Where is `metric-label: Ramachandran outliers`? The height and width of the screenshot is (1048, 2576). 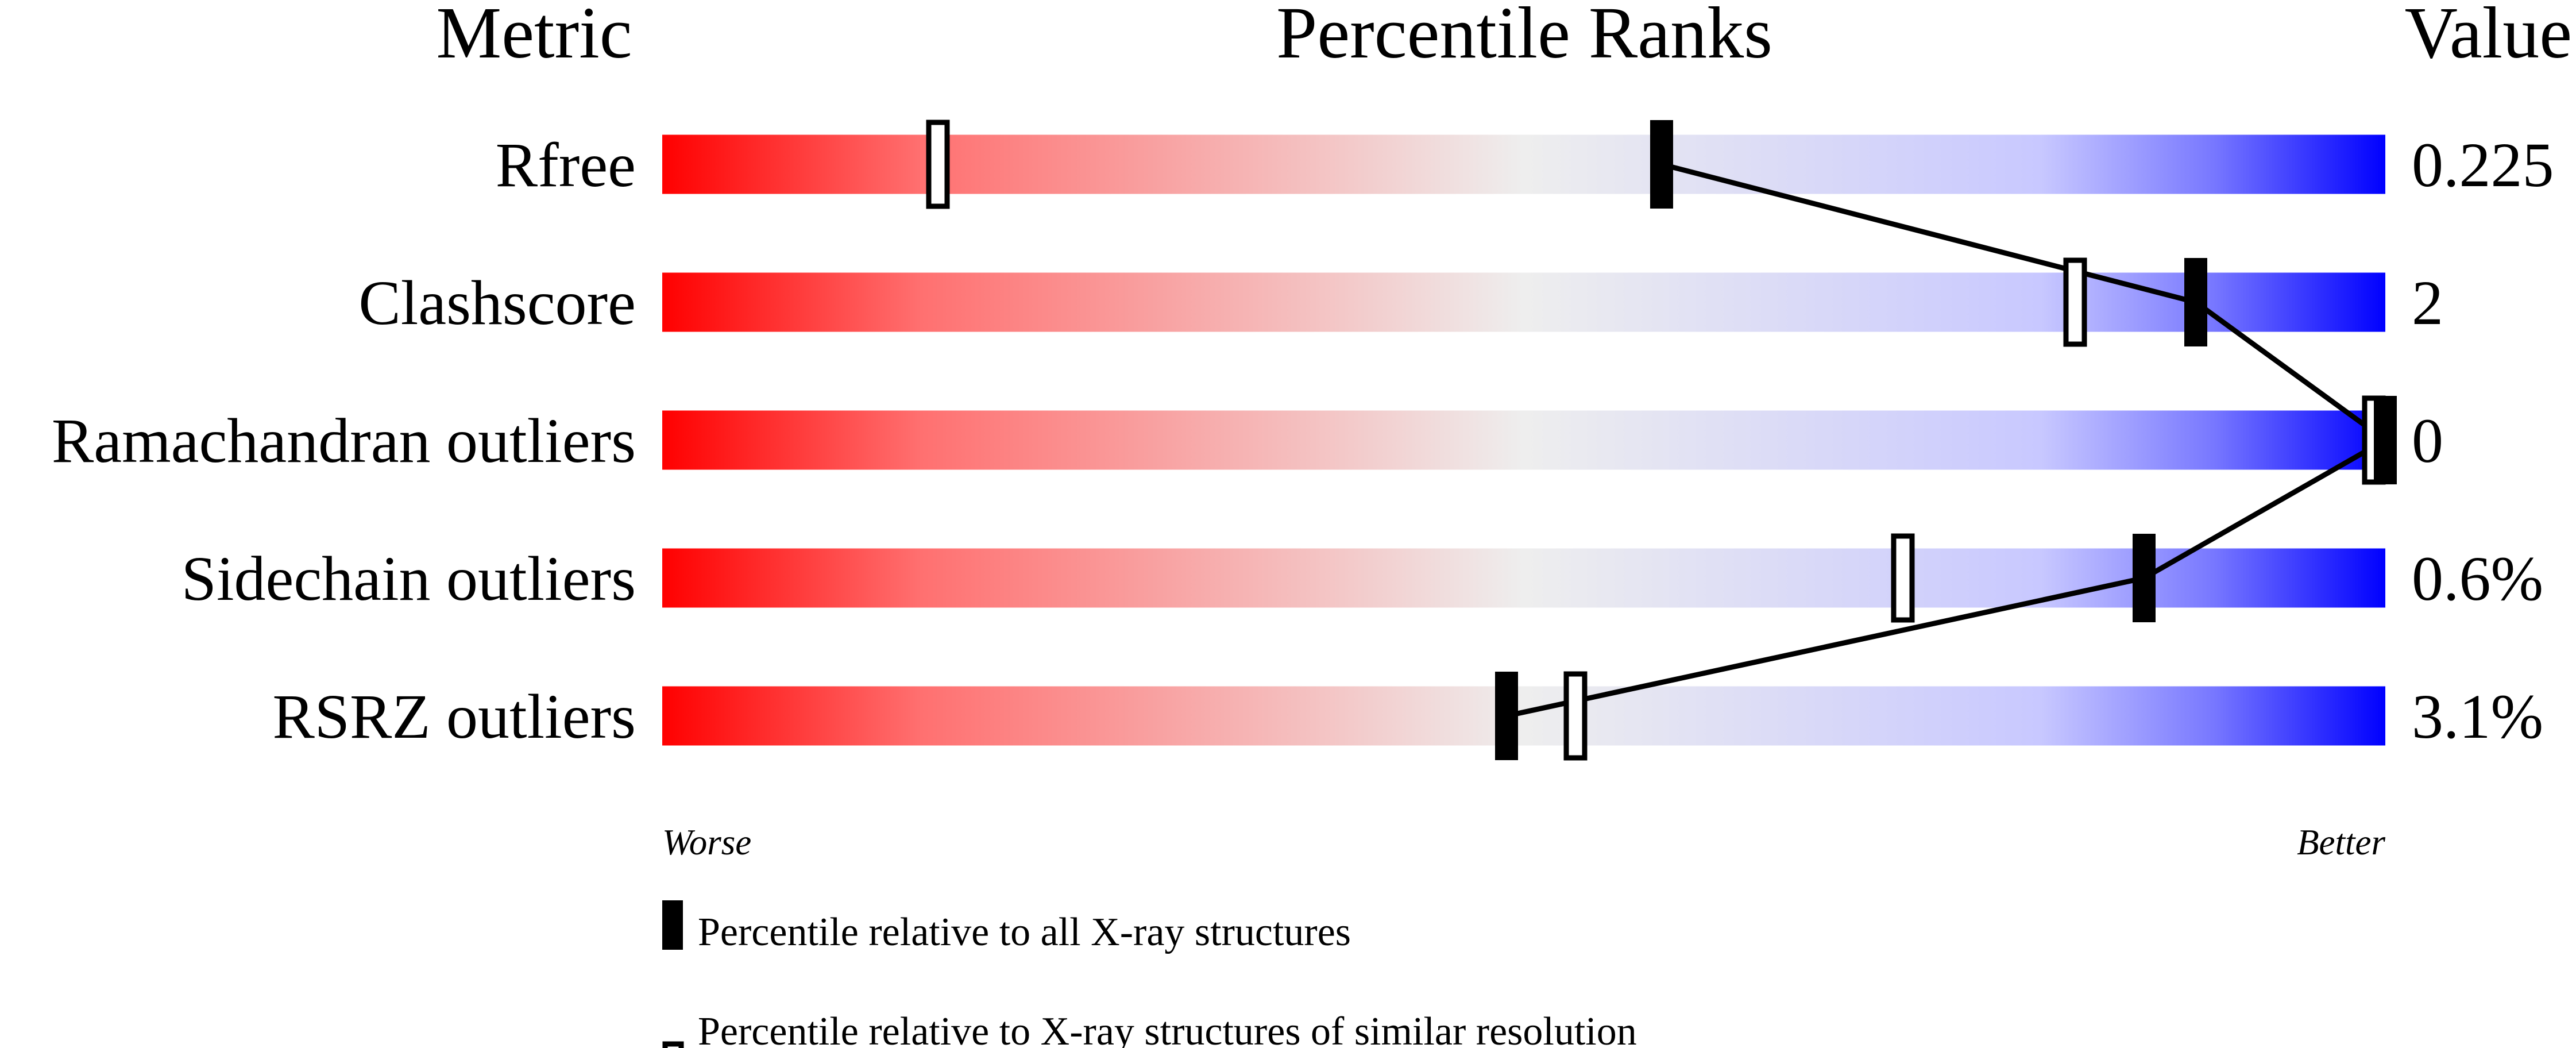
metric-label: Ramachandran outliers is located at coordinates (344, 441).